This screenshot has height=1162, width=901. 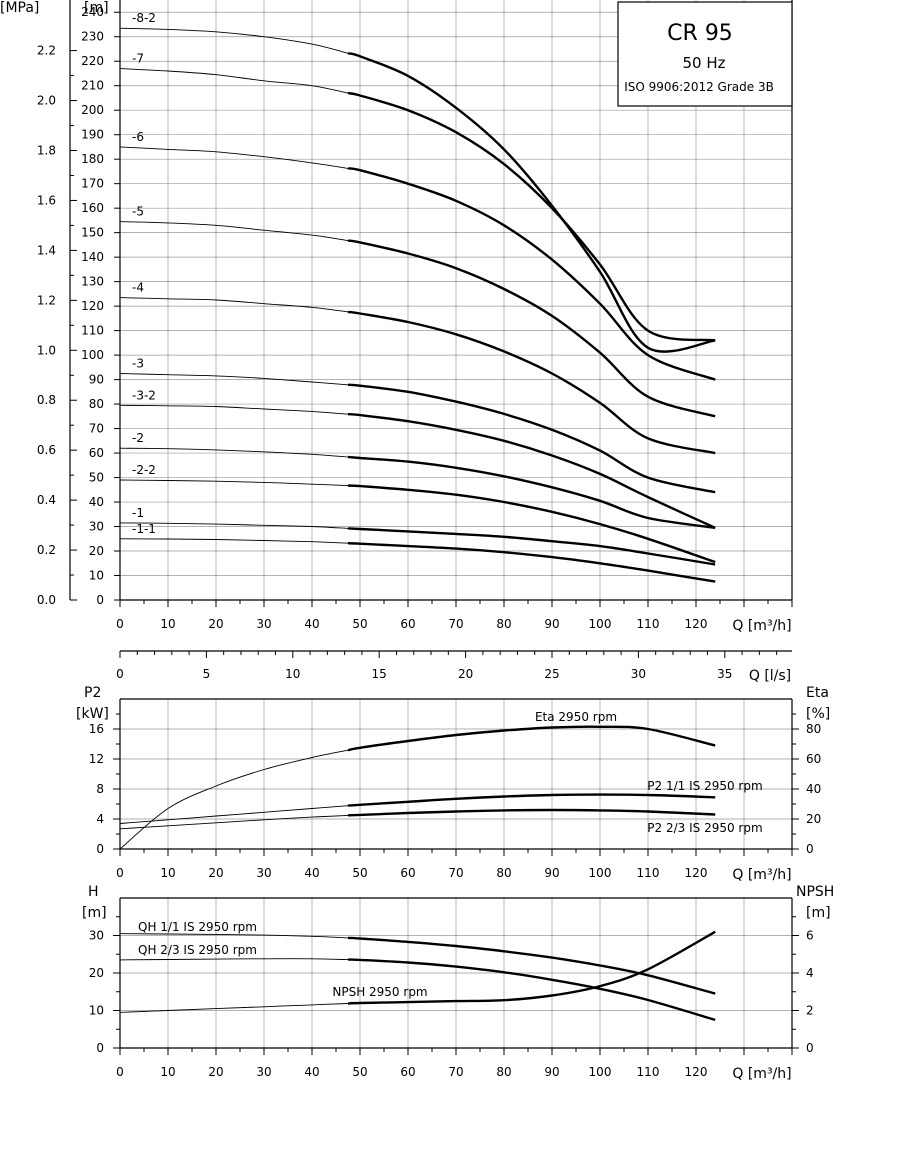 What do you see at coordinates (379, 674) in the screenshot?
I see `ls-tick-label: 15` at bounding box center [379, 674].